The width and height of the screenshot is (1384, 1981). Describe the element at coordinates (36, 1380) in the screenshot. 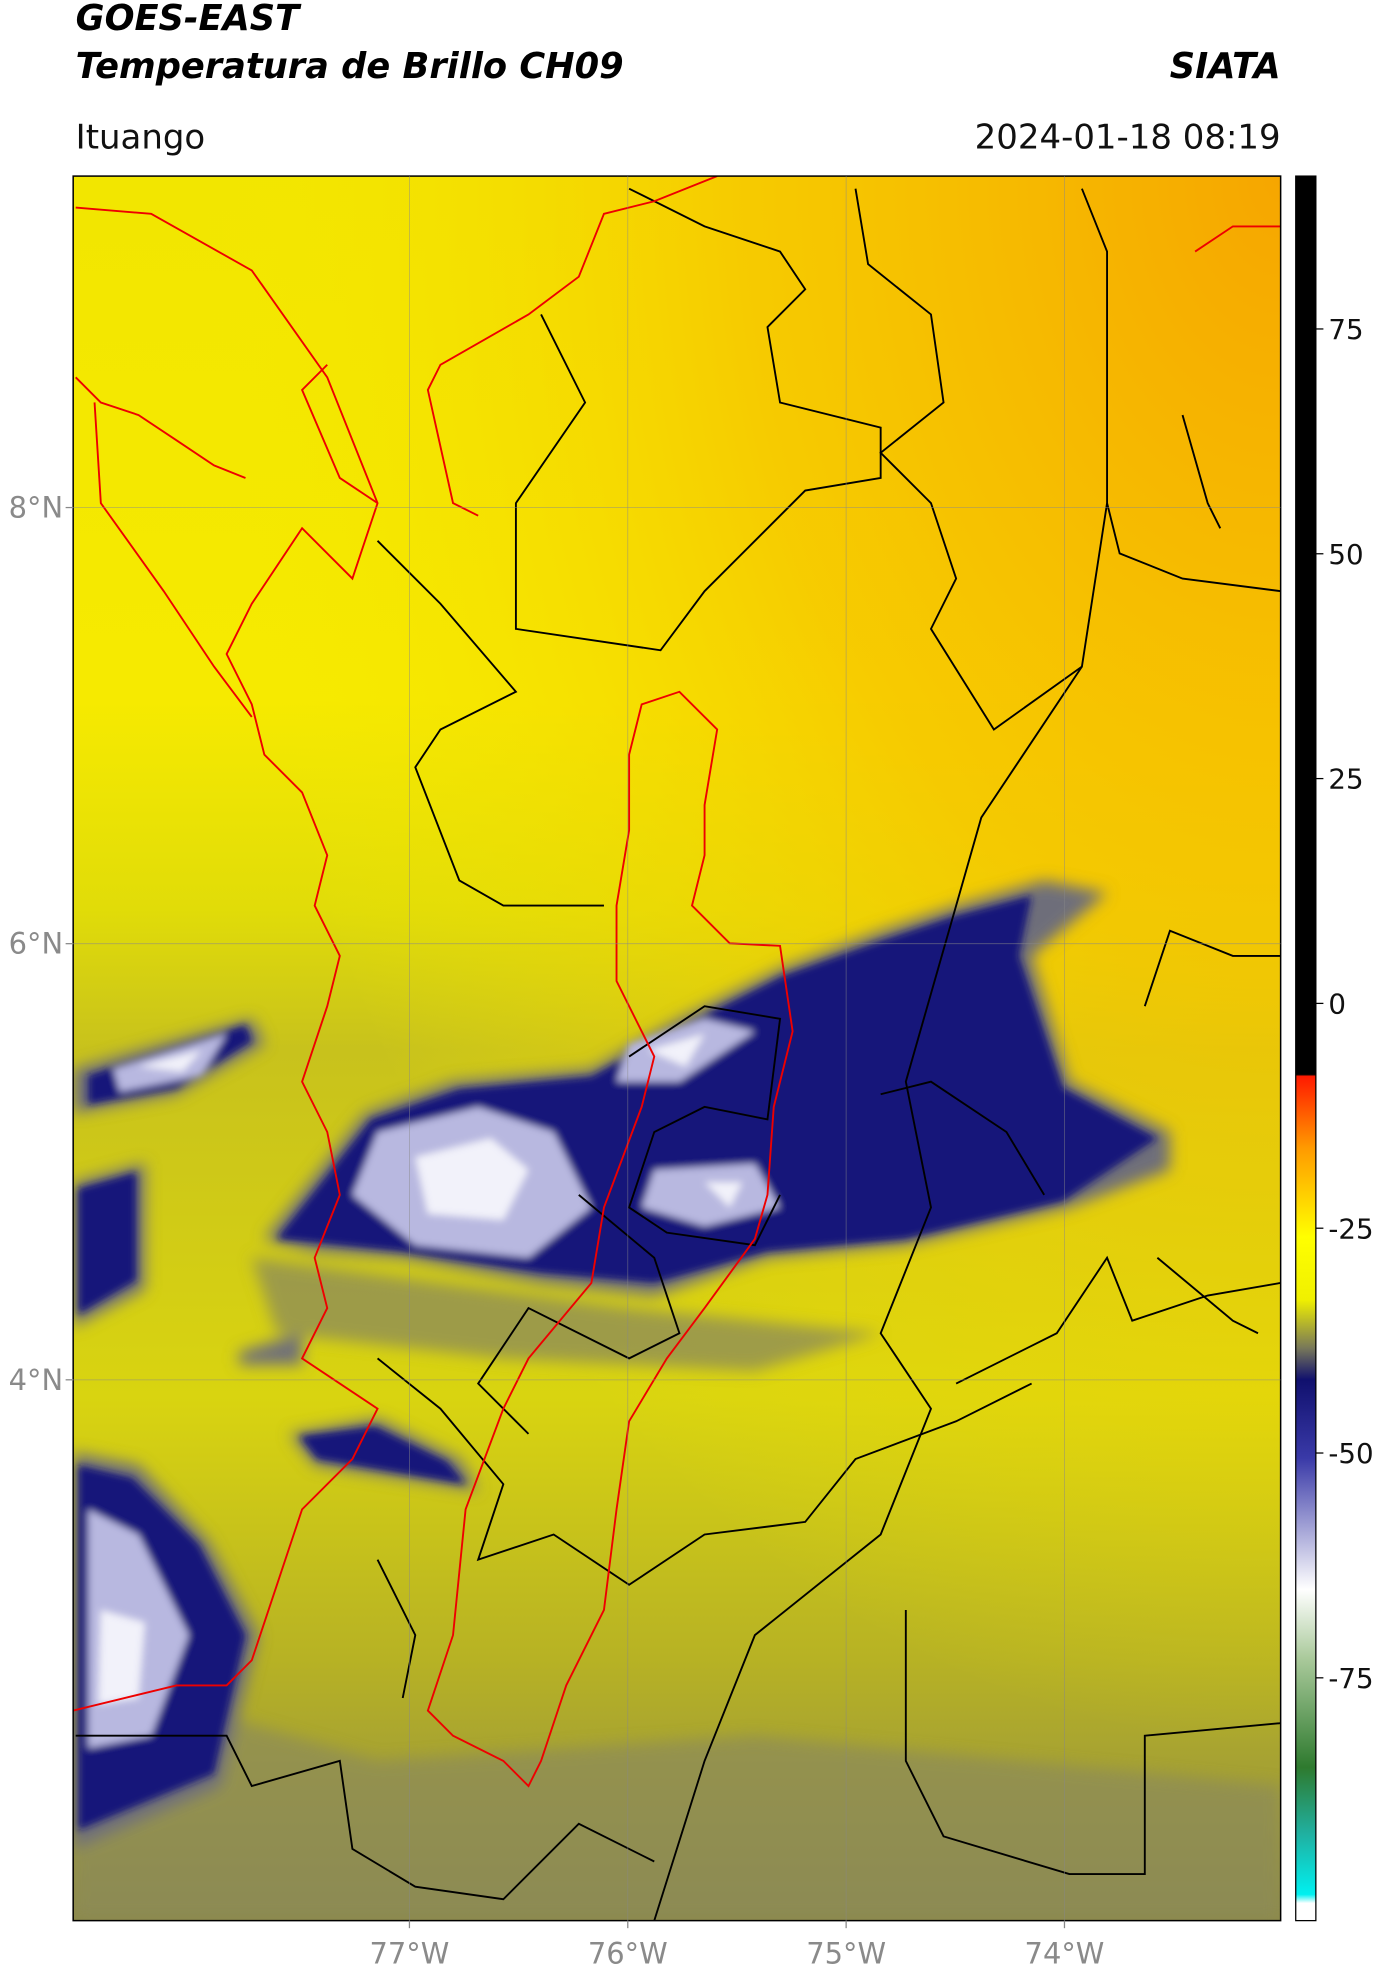

I see `y-tick-label: 4°N` at that location.